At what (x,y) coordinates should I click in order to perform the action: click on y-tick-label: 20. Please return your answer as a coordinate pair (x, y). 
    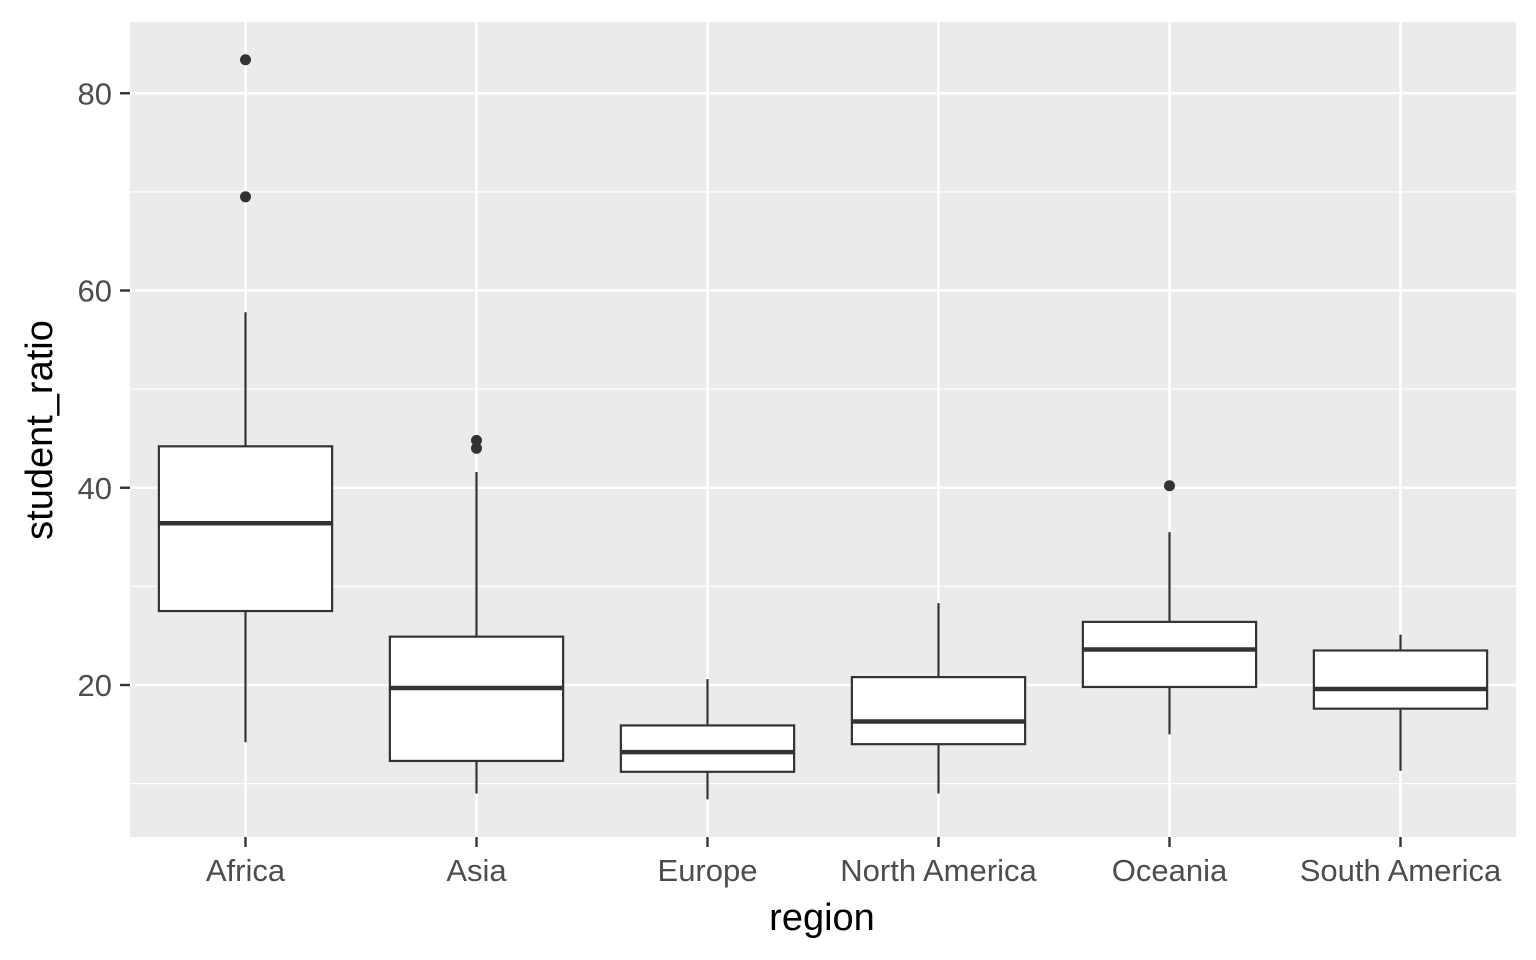
    Looking at the image, I should click on (95, 685).